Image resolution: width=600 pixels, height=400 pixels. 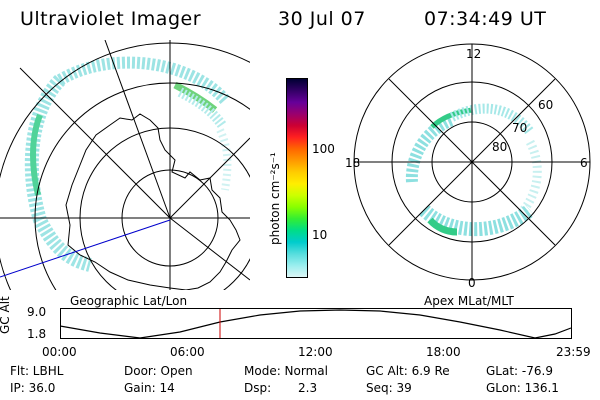 I want to click on geographic-panel-label: Geographic Lat/Lon, so click(x=129, y=301).